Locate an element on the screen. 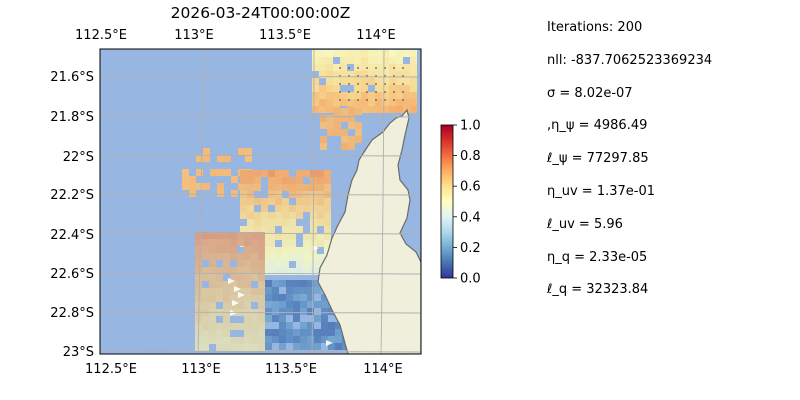 The height and width of the screenshot is (400, 800). colorbar: 0.0 0.2 0.4 0.6 0.8 1.0 is located at coordinates (460, 203).